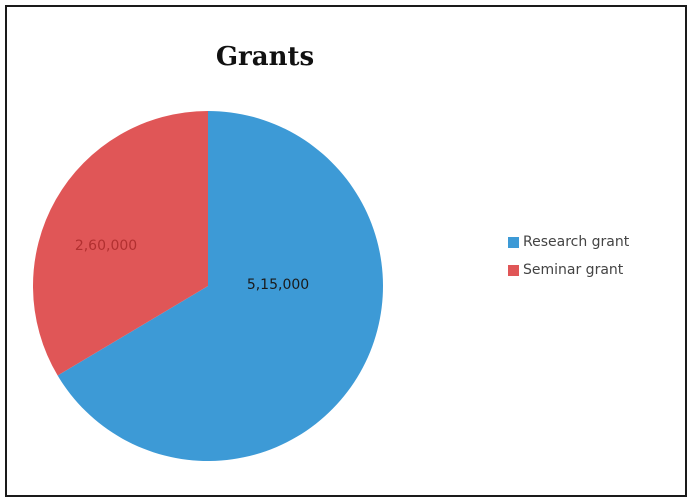 Image resolution: width=694 pixels, height=501 pixels. Describe the element at coordinates (278, 285) in the screenshot. I see `data-label-research: 5,15,000` at that location.